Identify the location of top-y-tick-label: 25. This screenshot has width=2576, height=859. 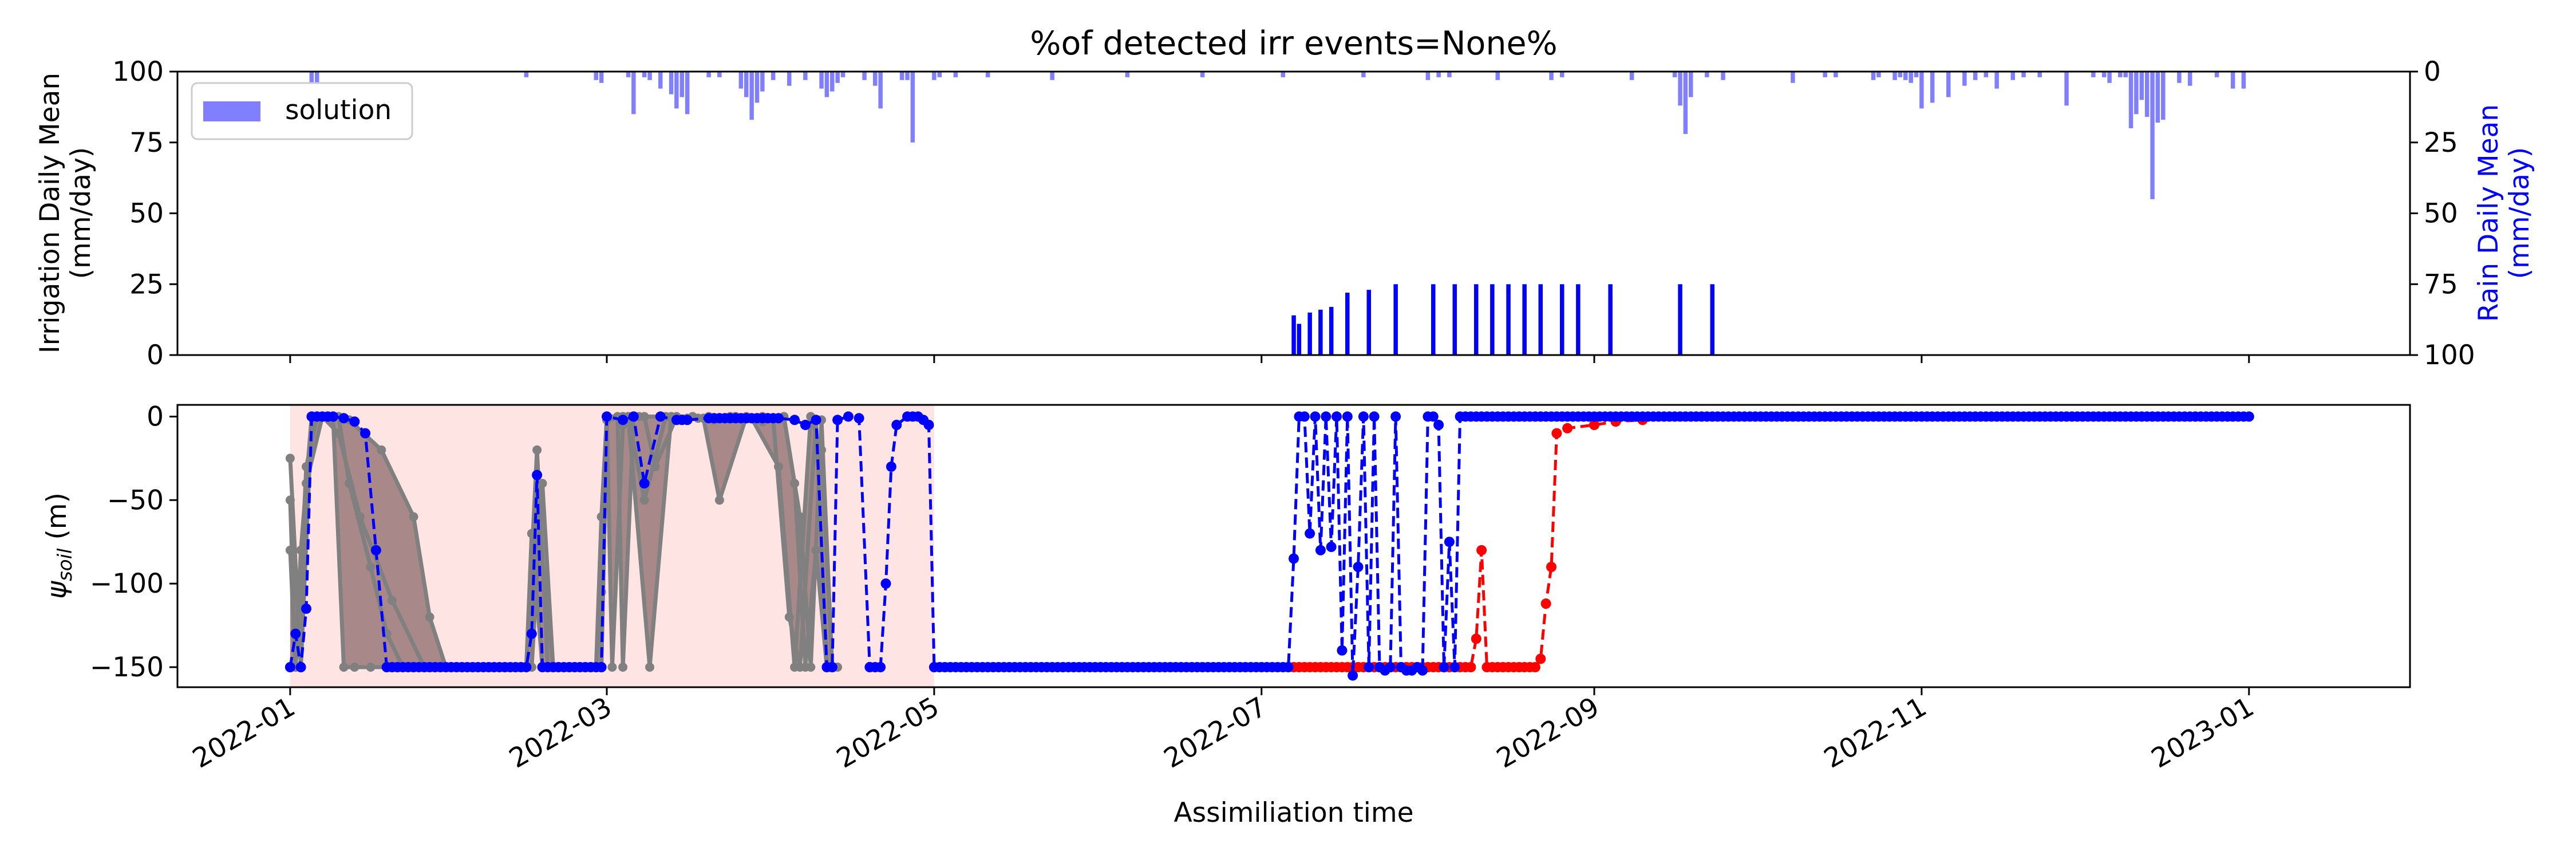
(146, 284).